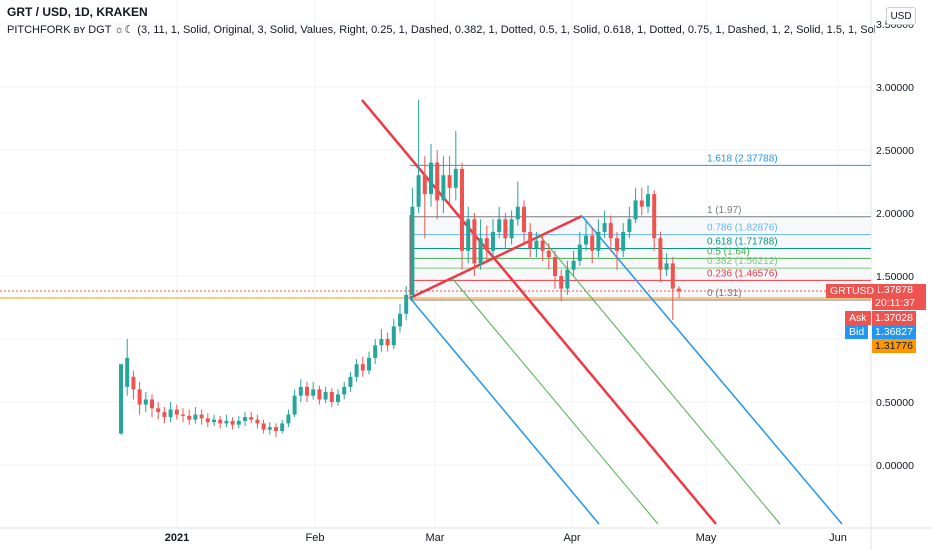  Describe the element at coordinates (177, 538) in the screenshot. I see `time-axis-label: 2021` at that location.